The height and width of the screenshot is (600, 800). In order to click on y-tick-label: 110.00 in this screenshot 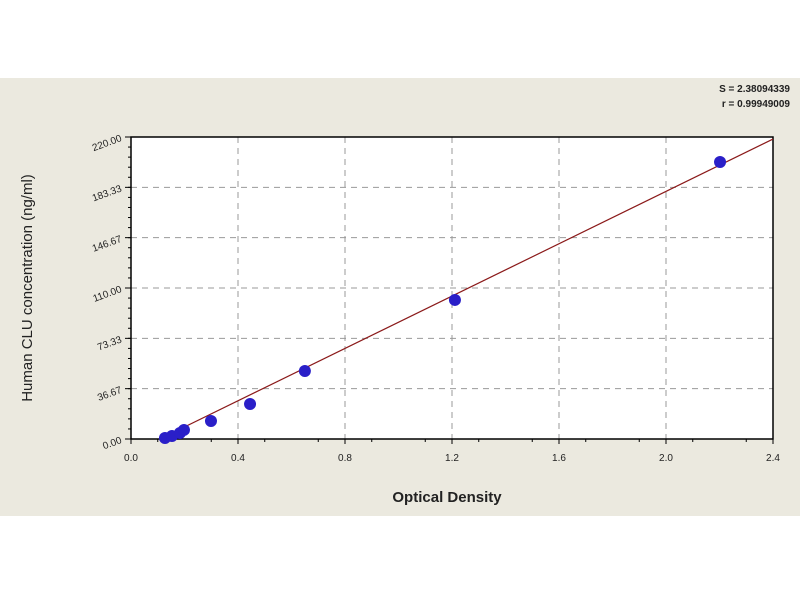, I will do `click(108, 294)`.